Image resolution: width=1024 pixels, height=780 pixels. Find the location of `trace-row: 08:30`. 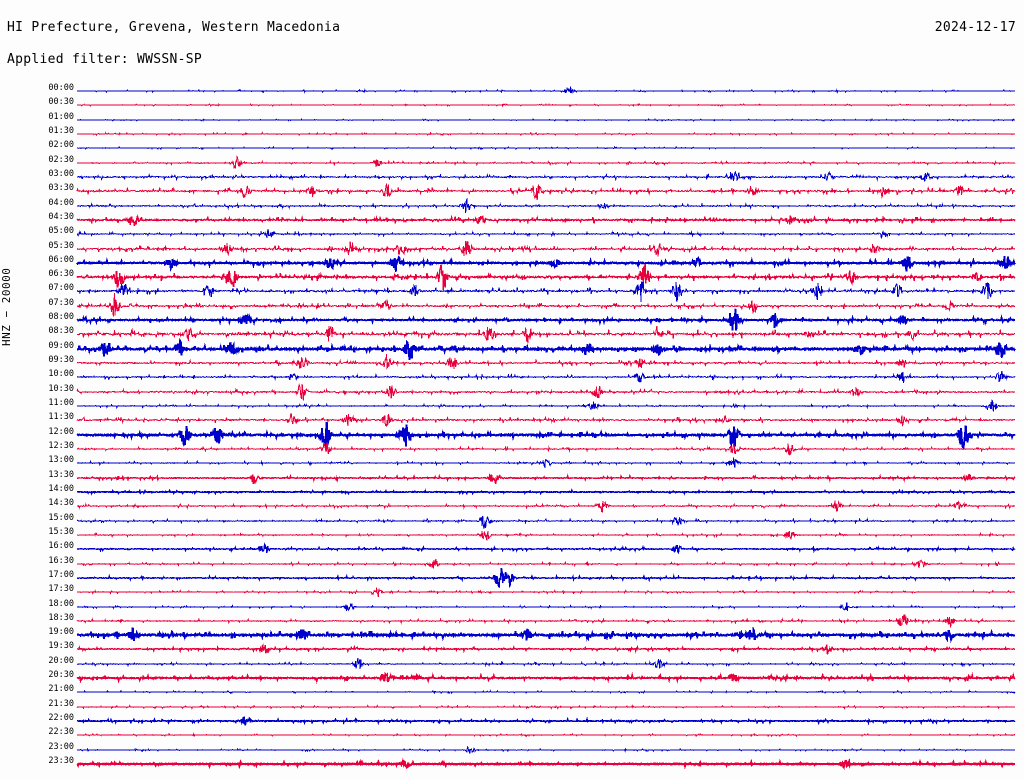

trace-row: 08:30 is located at coordinates (512, 335).